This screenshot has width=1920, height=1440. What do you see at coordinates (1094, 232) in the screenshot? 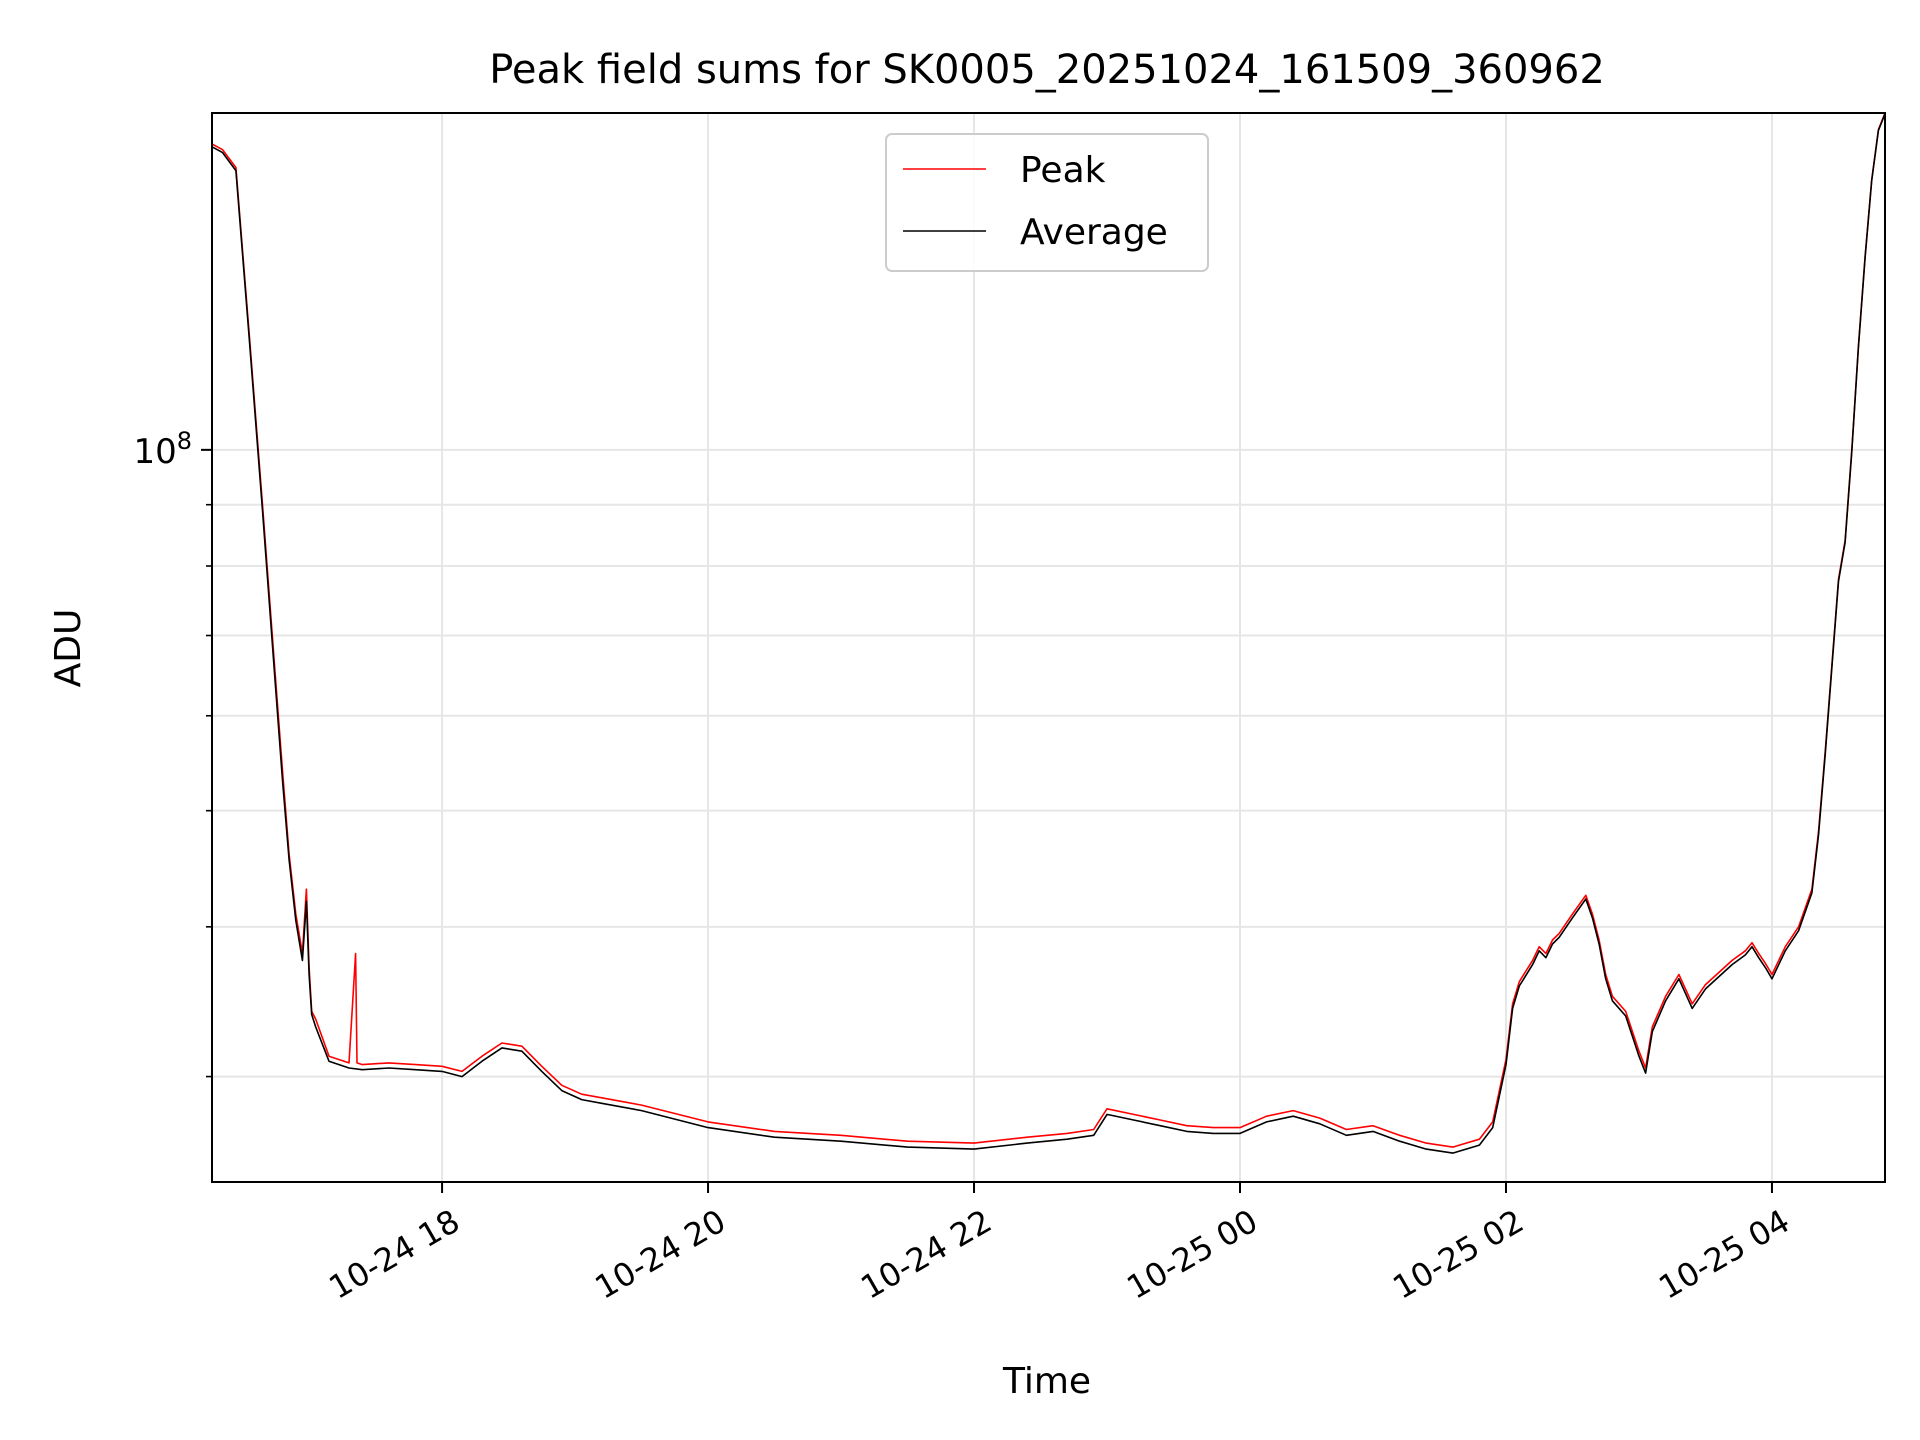
I see `legend-label-average: Average` at bounding box center [1094, 232].